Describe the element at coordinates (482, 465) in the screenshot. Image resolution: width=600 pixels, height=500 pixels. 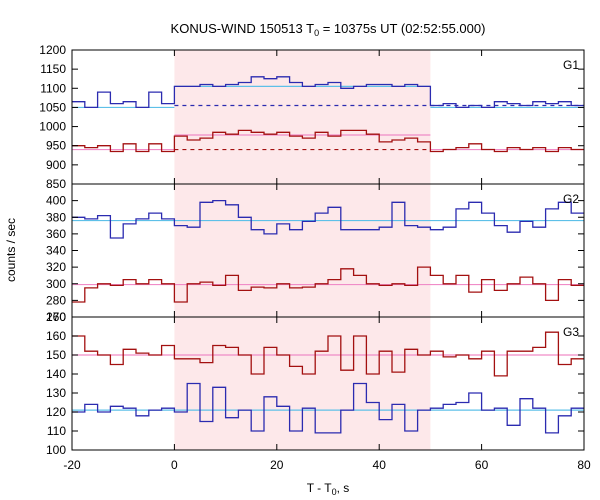
I see `x-tick-label: 60` at that location.